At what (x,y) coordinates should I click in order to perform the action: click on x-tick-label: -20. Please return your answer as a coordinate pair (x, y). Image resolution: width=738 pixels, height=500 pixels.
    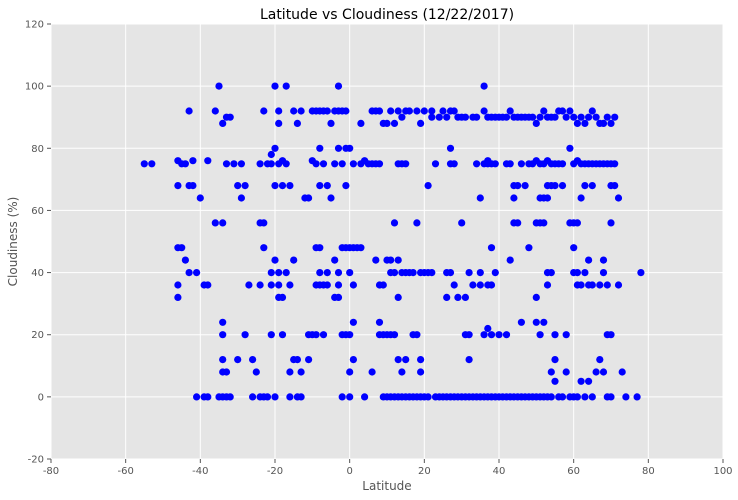
    Looking at the image, I should click on (275, 471).